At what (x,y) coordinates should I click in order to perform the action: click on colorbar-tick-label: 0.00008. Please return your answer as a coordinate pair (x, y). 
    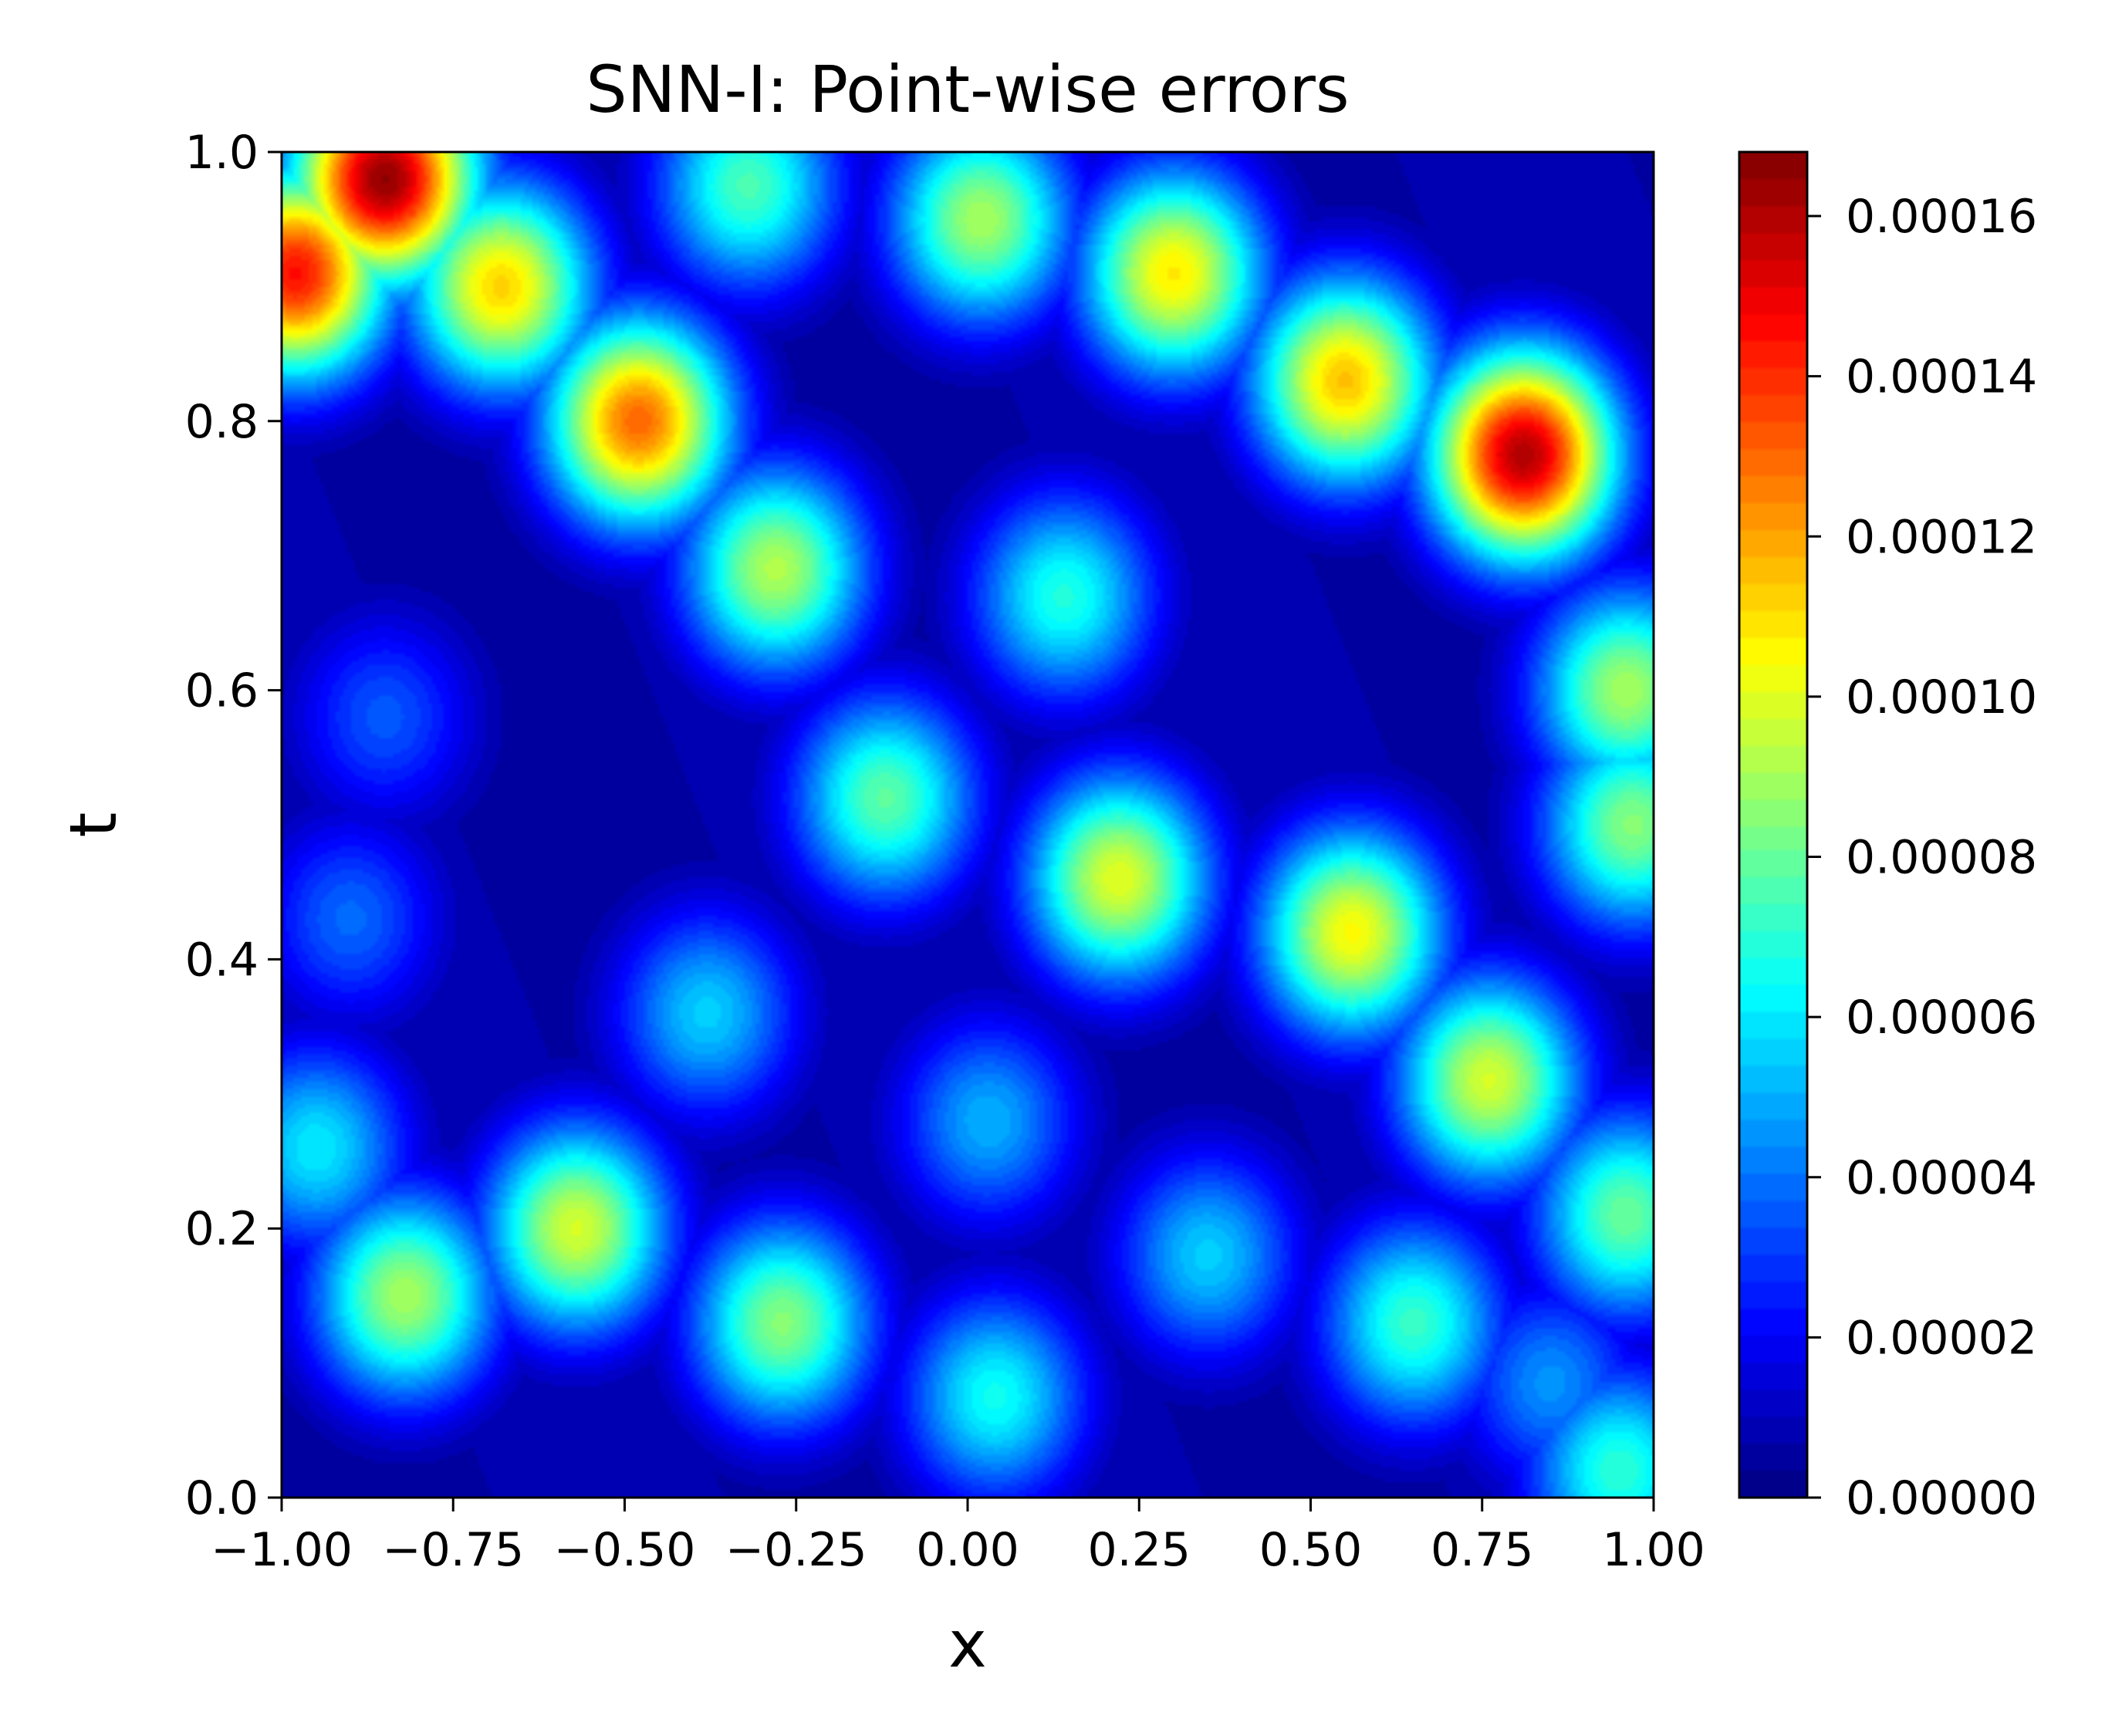
    Looking at the image, I should click on (1942, 858).